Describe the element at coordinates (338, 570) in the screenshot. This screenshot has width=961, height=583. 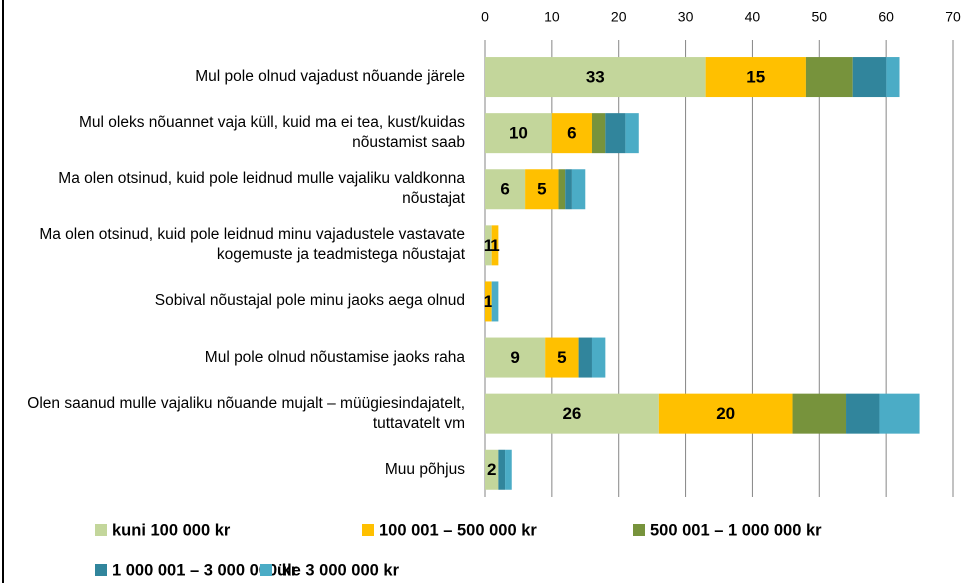
I see `legend-label: üle 3 000 000 kr` at that location.